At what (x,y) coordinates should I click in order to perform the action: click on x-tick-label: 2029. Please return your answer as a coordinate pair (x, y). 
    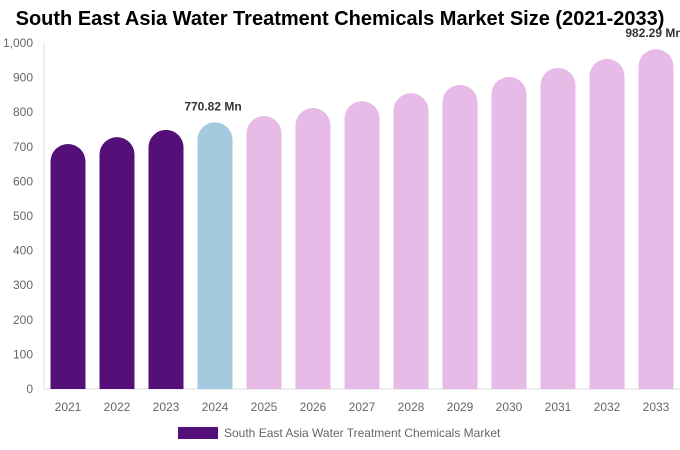
    Looking at the image, I should click on (460, 407).